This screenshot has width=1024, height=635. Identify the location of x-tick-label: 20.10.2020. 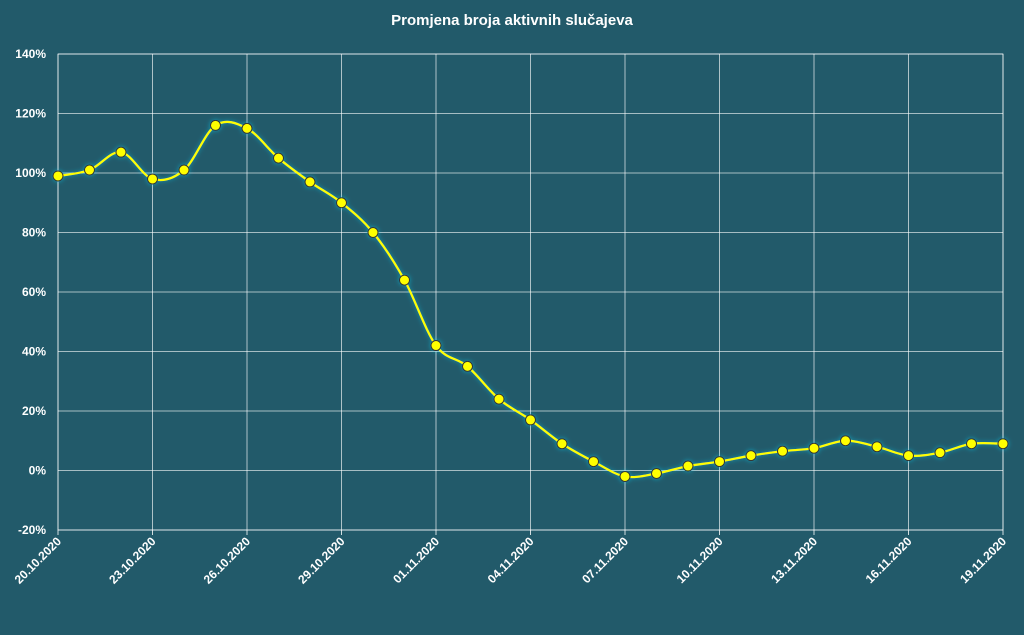
(38, 560).